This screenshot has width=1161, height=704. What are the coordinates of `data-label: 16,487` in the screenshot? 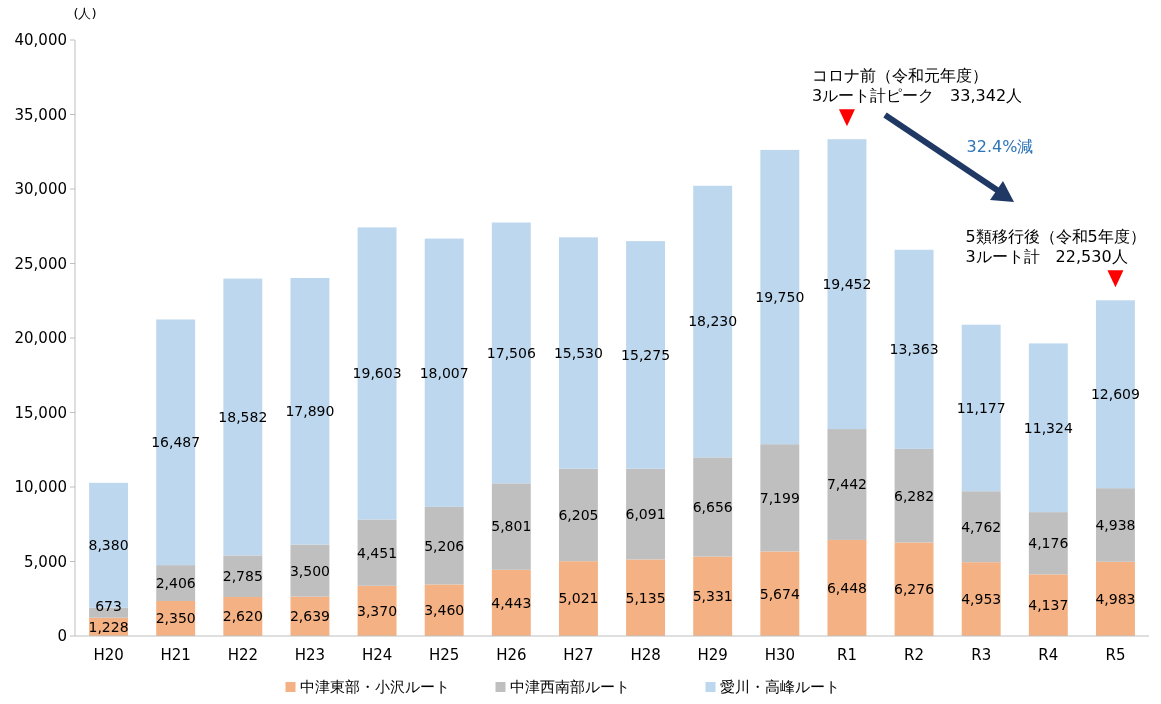 It's located at (176, 442).